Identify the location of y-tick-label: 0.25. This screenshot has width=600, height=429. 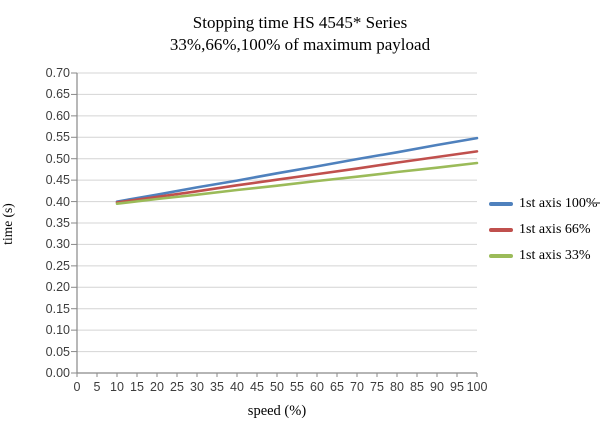
(57, 265).